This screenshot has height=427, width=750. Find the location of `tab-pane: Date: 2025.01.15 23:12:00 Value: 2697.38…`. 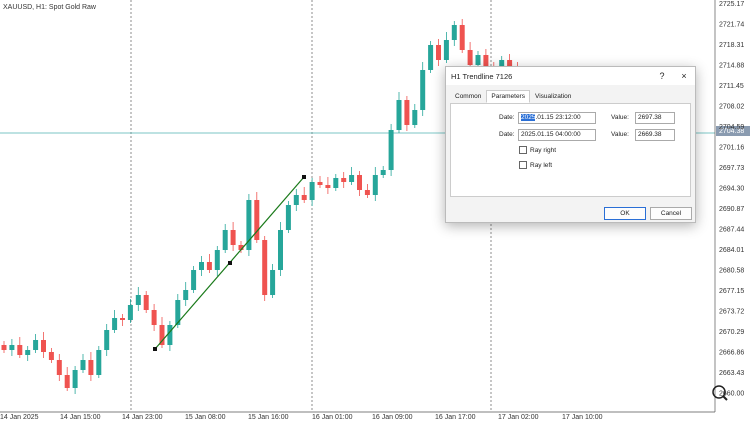

tab-pane: Date: 2025.01.15 23:12:00 Value: 2697.38… is located at coordinates (570, 150).